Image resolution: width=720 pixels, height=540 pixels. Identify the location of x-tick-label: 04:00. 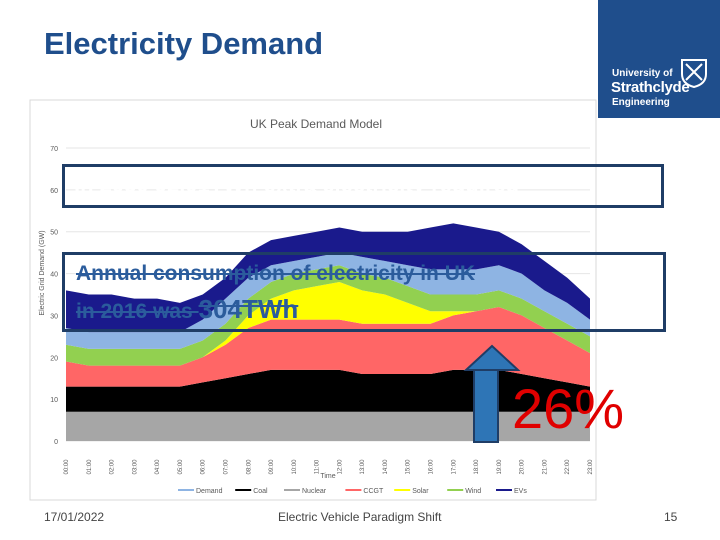
(158, 467).